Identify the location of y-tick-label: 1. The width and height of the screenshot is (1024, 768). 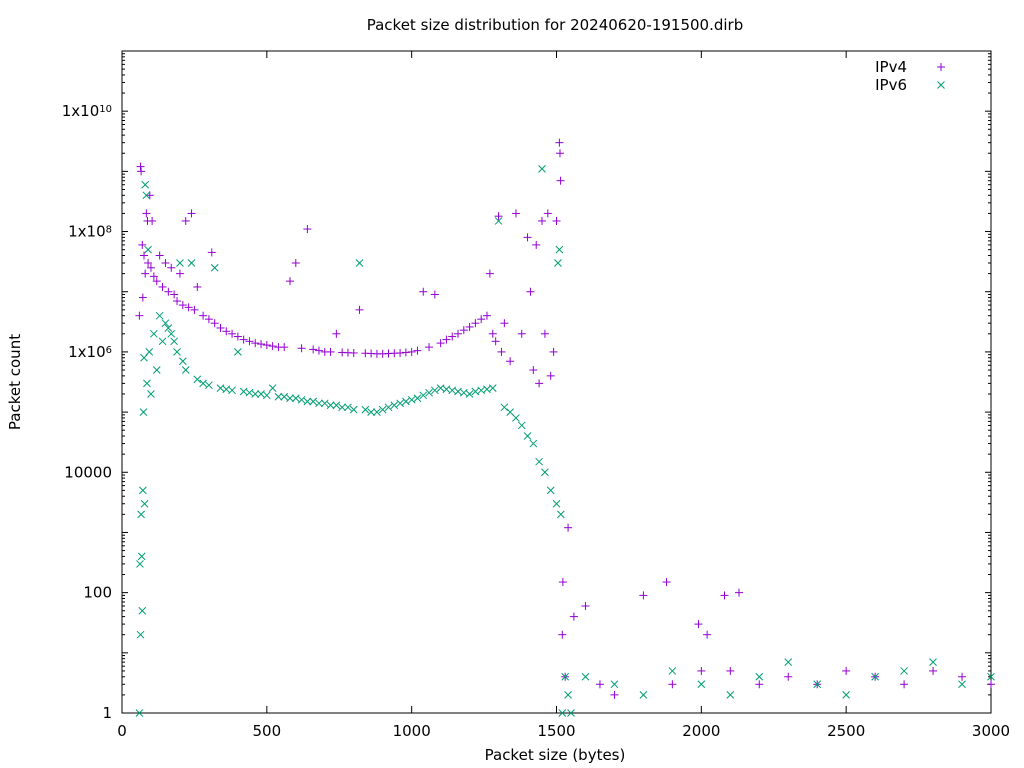
(107, 713).